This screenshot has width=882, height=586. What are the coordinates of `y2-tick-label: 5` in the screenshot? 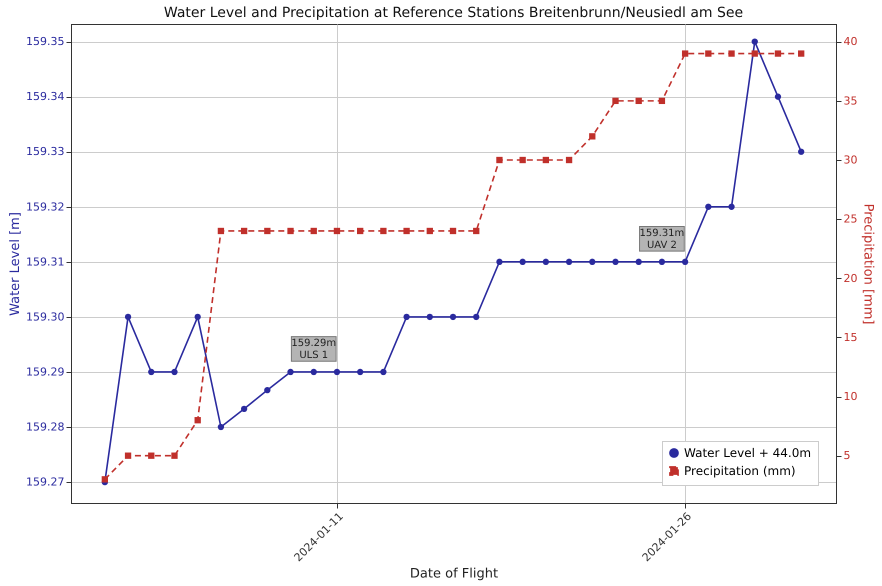 It's located at (847, 455).